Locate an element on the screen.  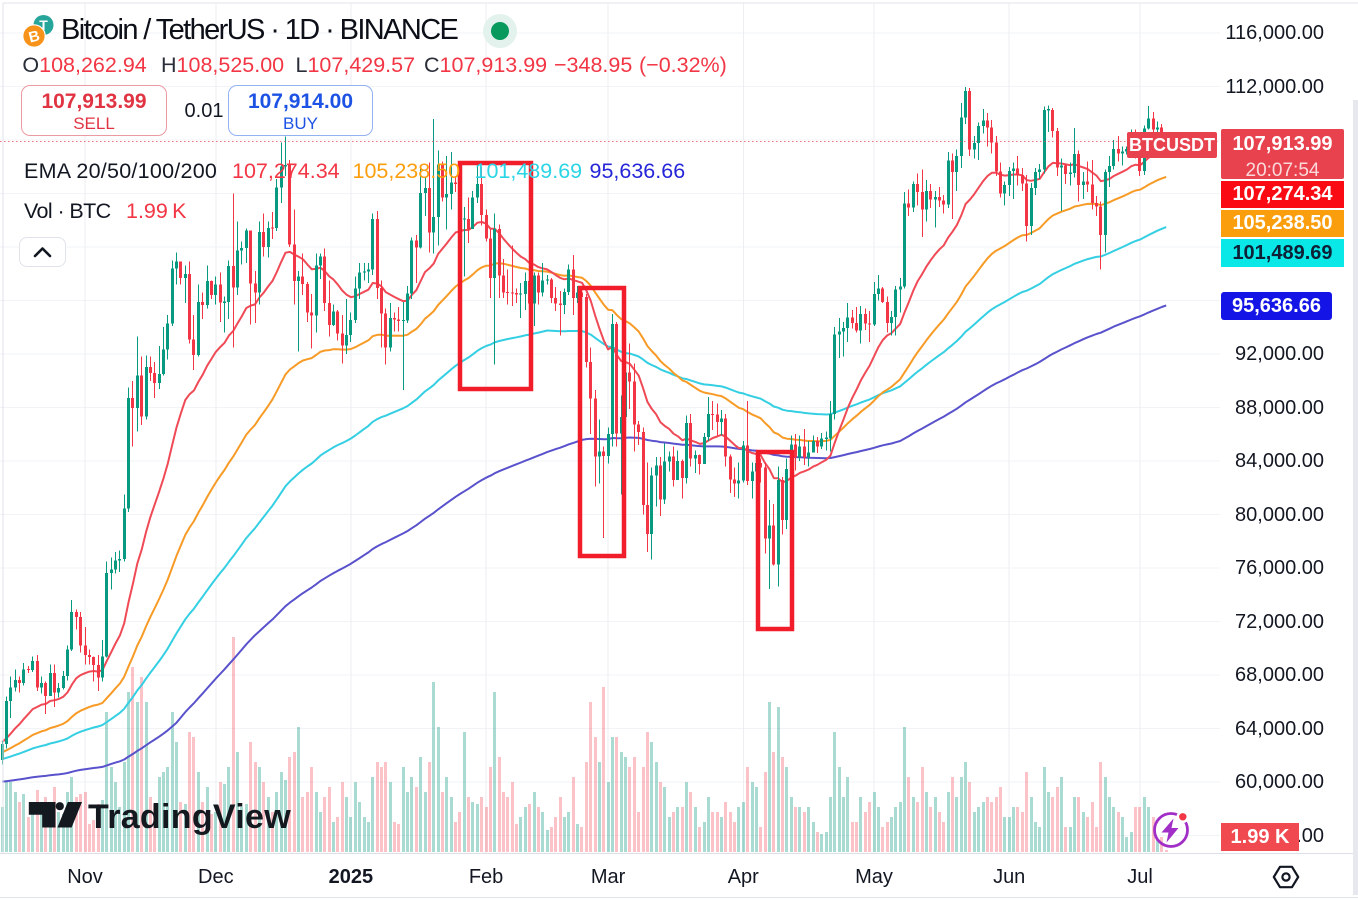
svg-text: T is located at coordinates (43, 25).